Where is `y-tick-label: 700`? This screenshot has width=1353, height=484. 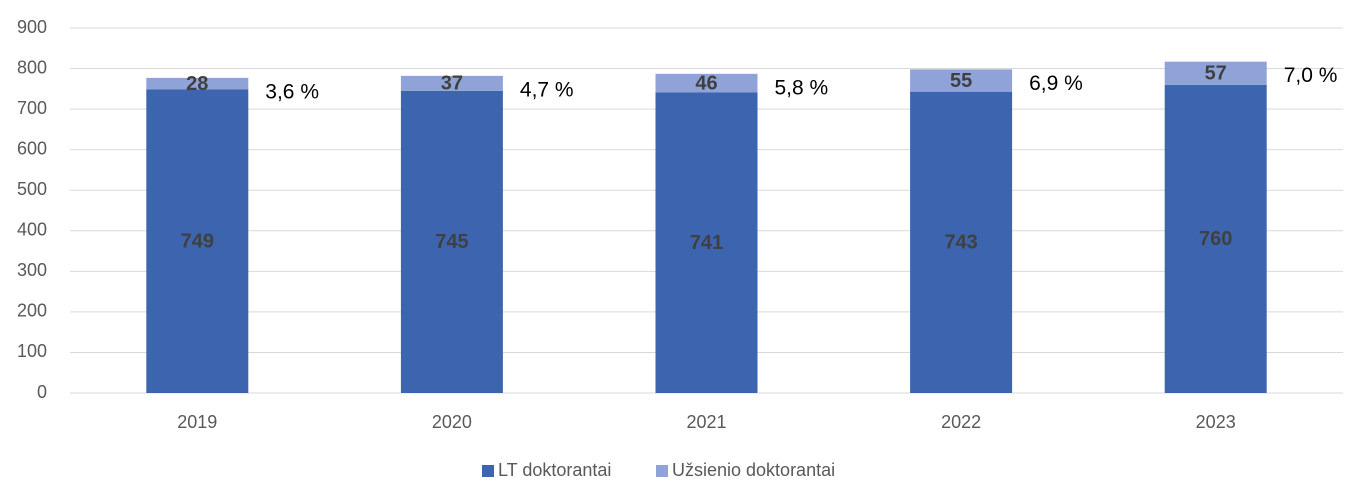
y-tick-label: 700 is located at coordinates (32, 108).